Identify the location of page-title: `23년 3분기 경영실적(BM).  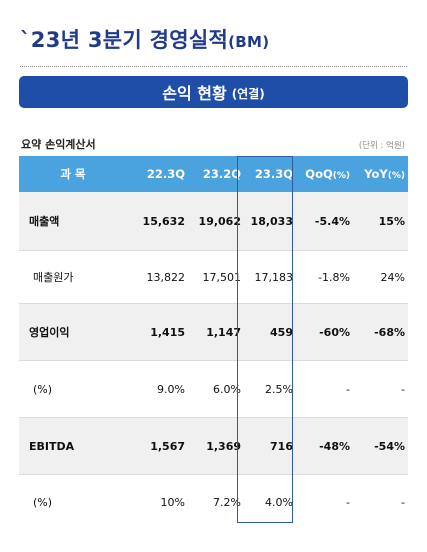
(144, 39).